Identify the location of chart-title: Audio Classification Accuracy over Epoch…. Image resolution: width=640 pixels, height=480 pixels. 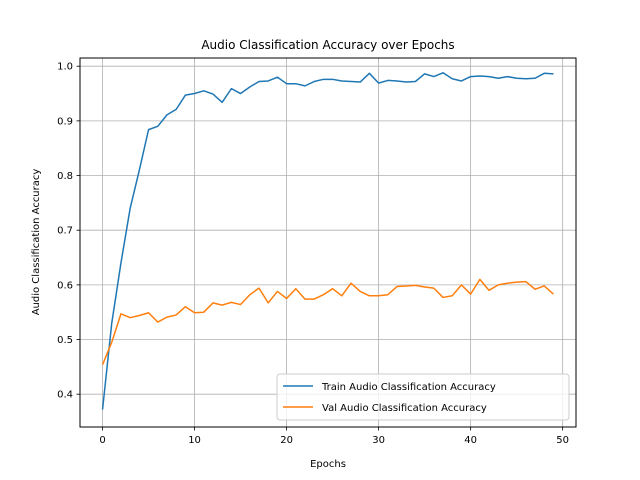
(327, 45).